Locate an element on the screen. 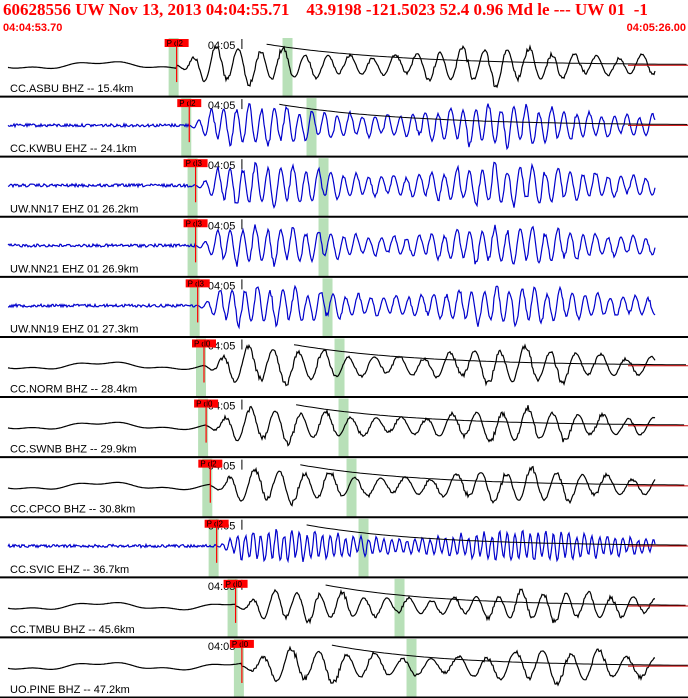  station-label: CC.NORM BHZ -- 28.4km is located at coordinates (73, 390).